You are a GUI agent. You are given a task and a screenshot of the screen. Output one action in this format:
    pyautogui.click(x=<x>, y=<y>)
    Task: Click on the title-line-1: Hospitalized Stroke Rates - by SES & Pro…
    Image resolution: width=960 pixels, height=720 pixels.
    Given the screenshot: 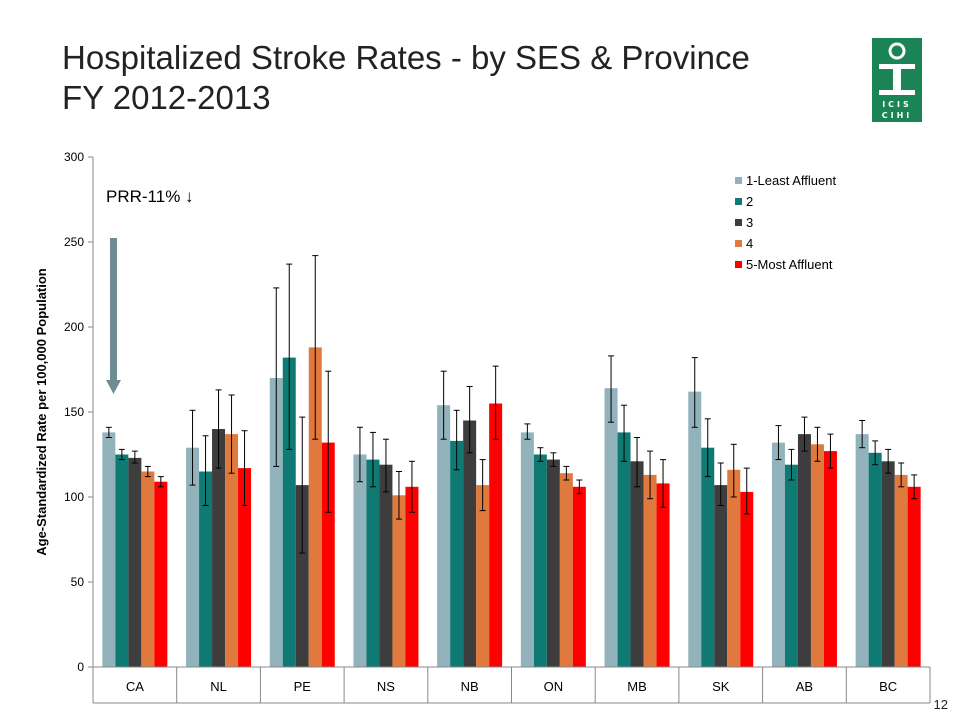 What is the action you would take?
    pyautogui.click(x=406, y=57)
    